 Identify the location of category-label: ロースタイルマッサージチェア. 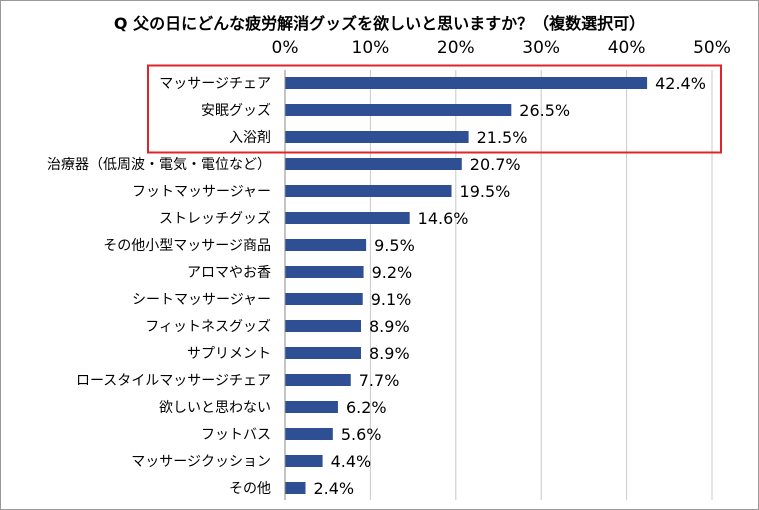
(173, 381).